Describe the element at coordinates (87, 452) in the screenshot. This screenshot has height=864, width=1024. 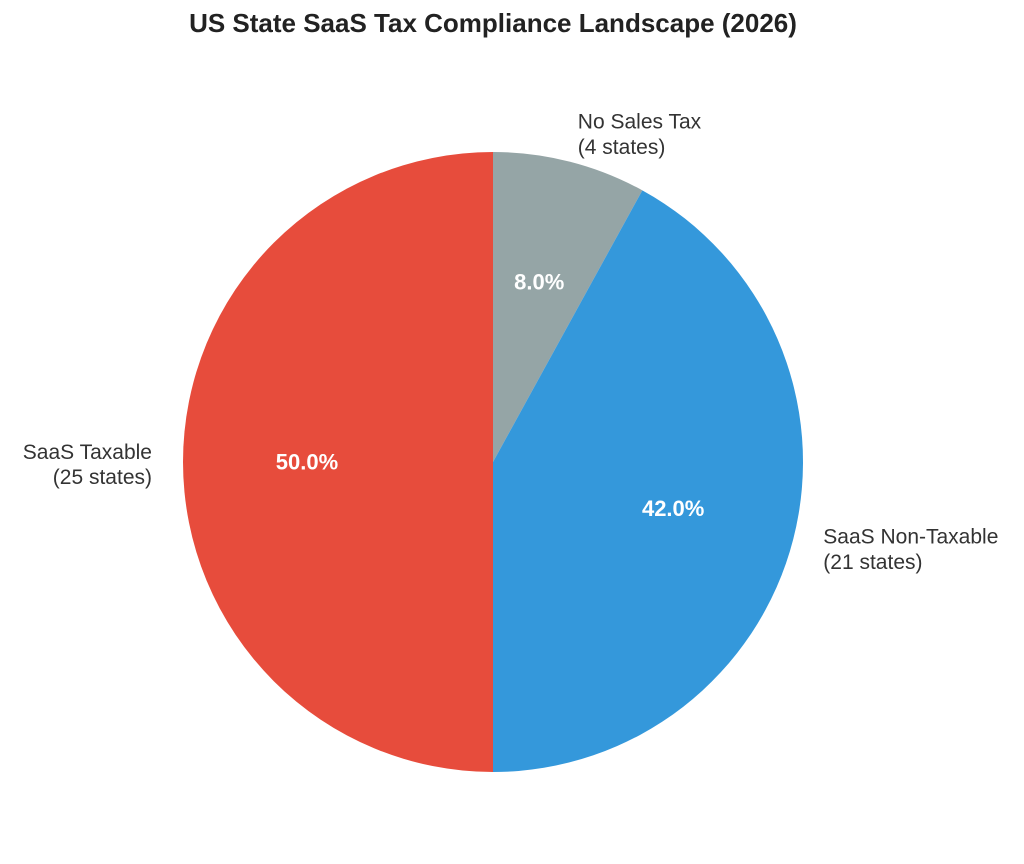
I see `slice-label-name: SaaS Taxable` at that location.